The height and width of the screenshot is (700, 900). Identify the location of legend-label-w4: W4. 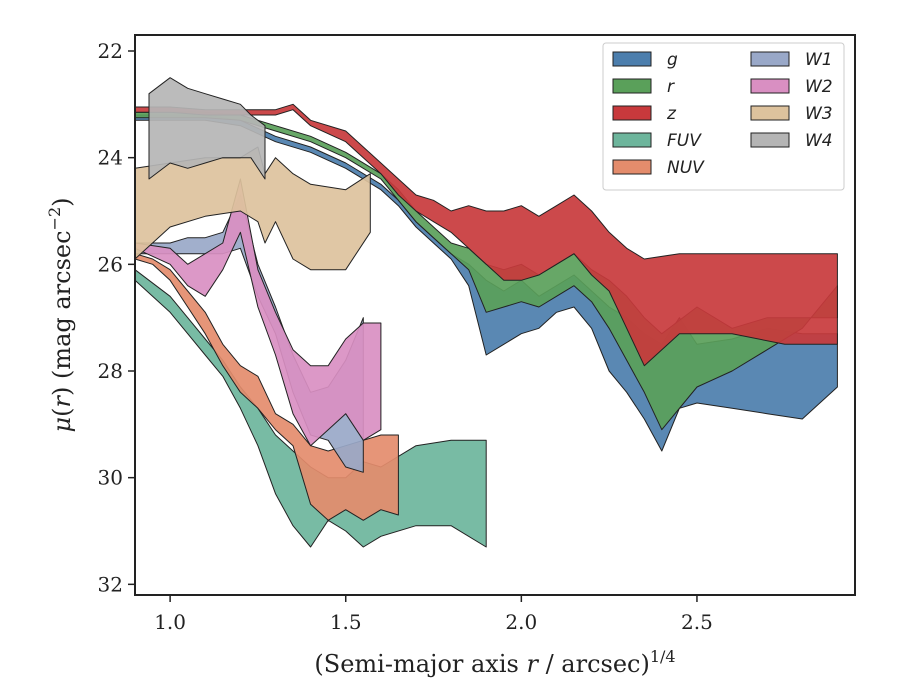
(819, 141).